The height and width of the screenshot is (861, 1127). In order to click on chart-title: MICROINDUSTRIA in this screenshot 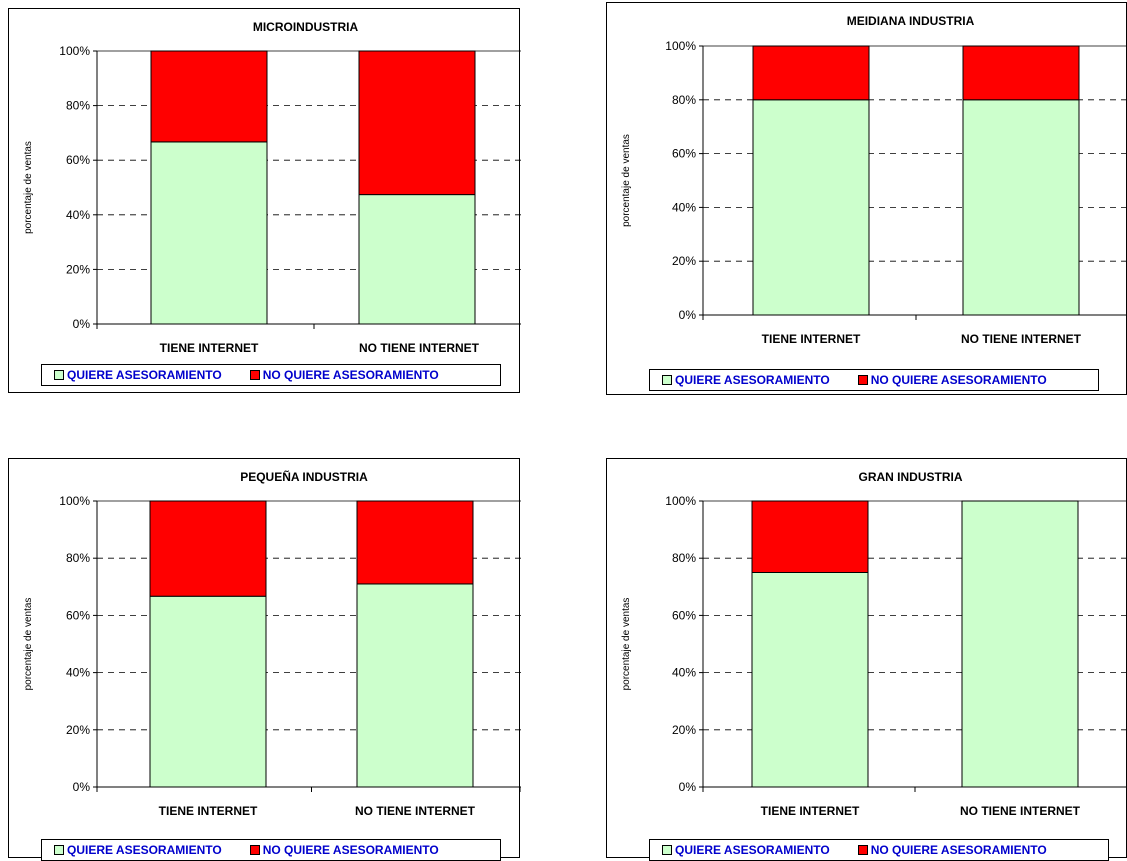, I will do `click(306, 27)`.